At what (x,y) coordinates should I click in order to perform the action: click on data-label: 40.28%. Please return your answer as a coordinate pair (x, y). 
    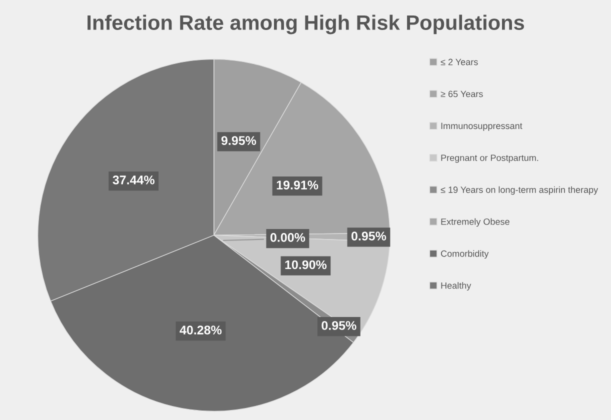
    Looking at the image, I should click on (201, 330).